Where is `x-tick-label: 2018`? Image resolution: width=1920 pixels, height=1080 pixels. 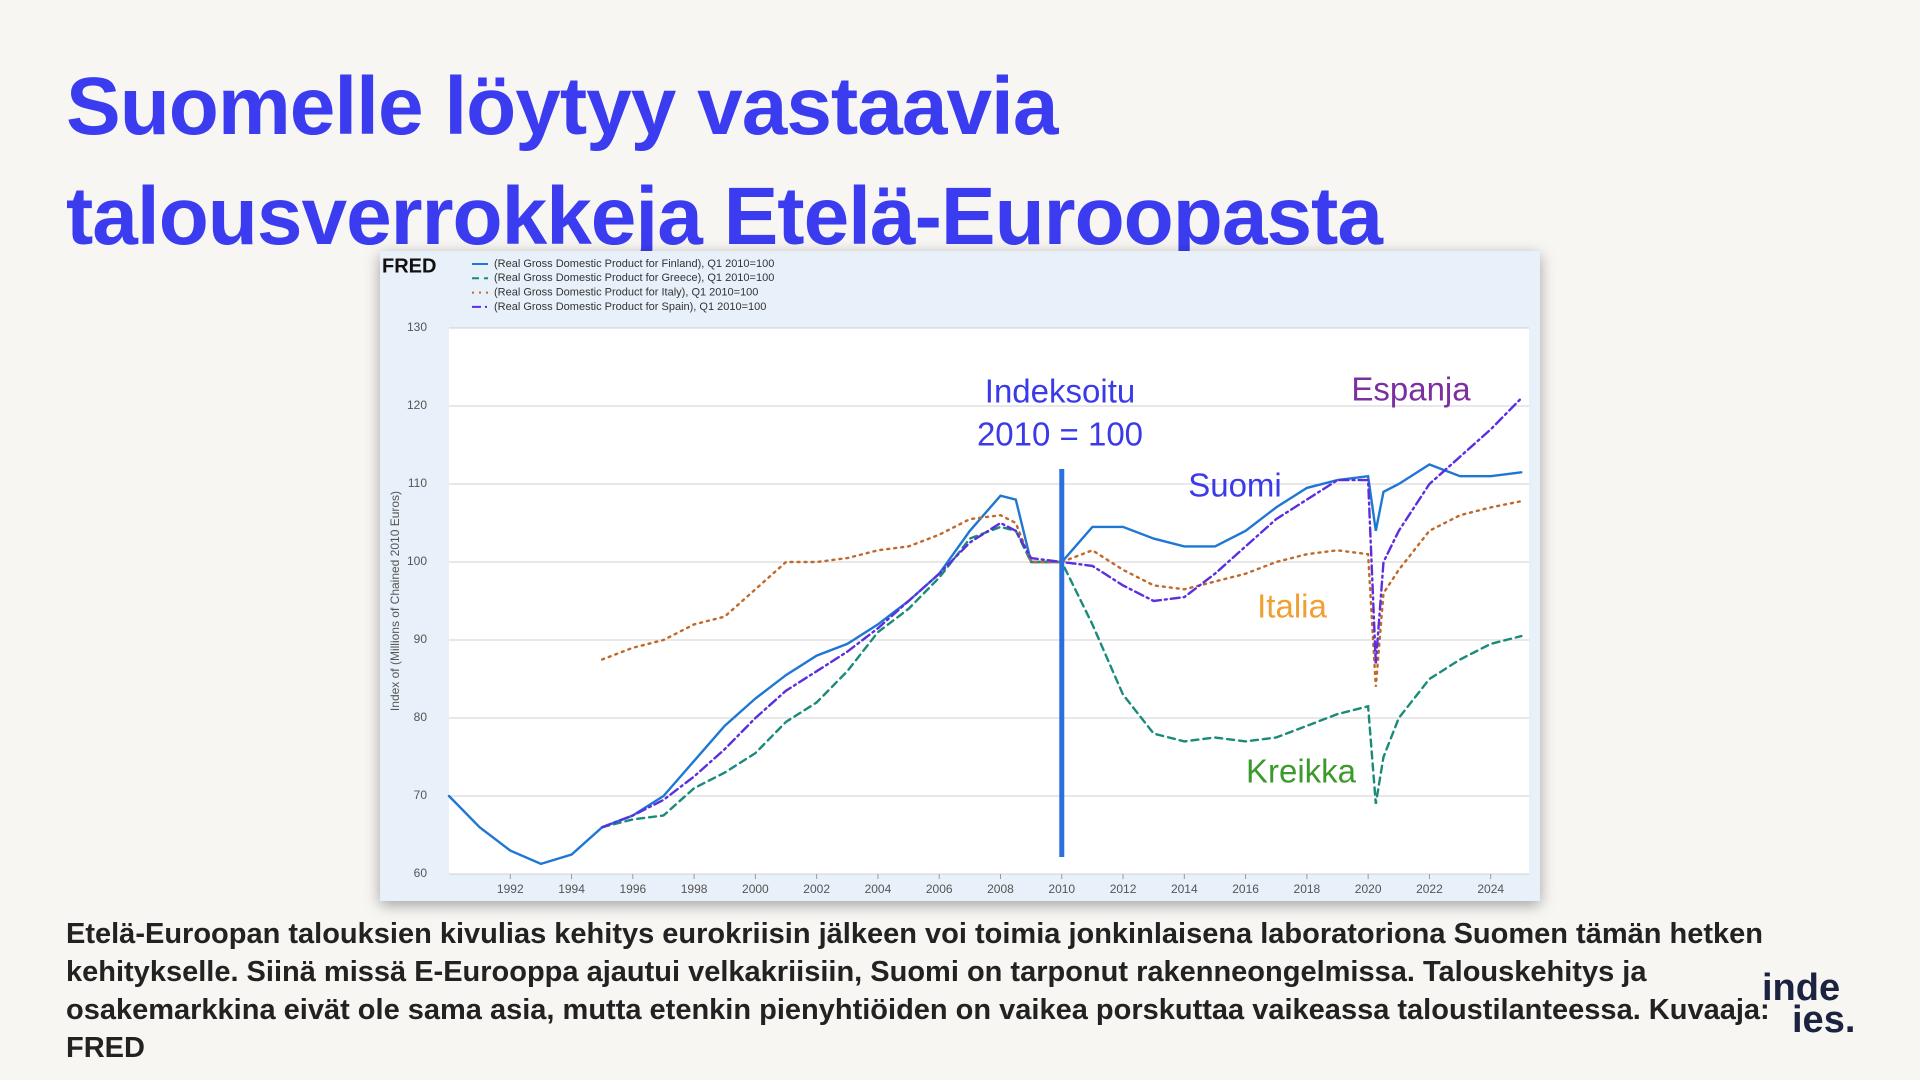 x-tick-label: 2018 is located at coordinates (1307, 889).